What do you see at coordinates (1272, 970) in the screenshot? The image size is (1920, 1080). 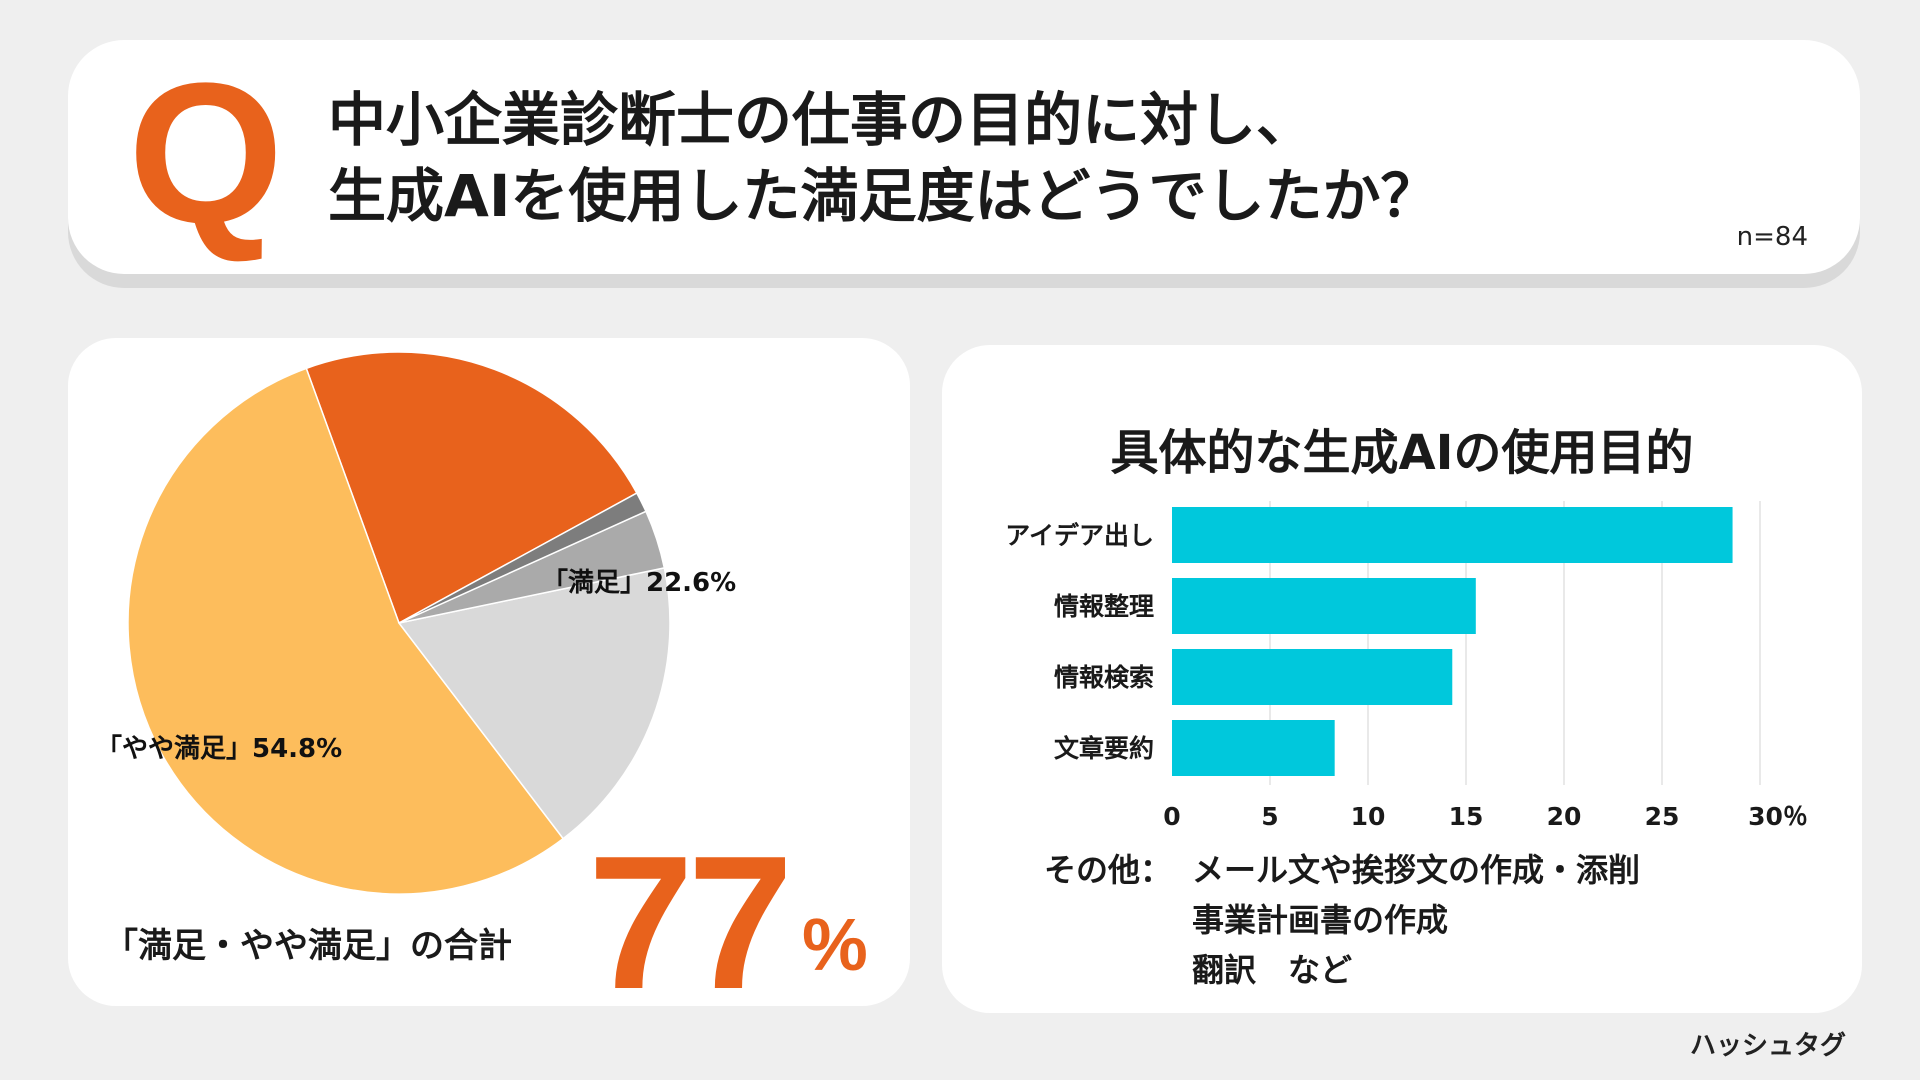 I see `other-note-line: 翻訳 など` at bounding box center [1272, 970].